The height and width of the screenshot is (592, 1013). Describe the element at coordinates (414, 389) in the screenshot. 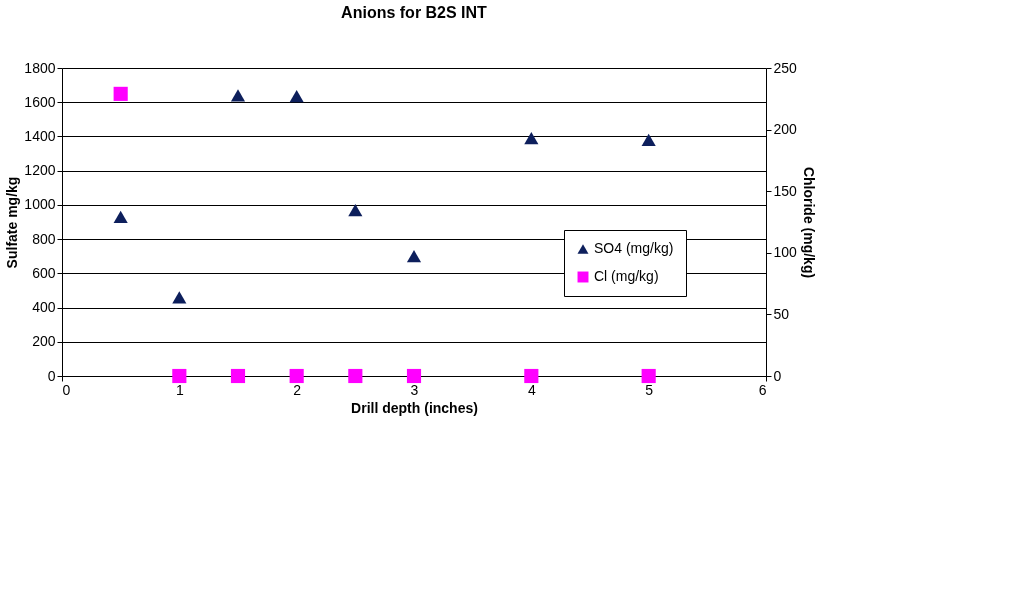

I see `x-tick-label: 3` at that location.